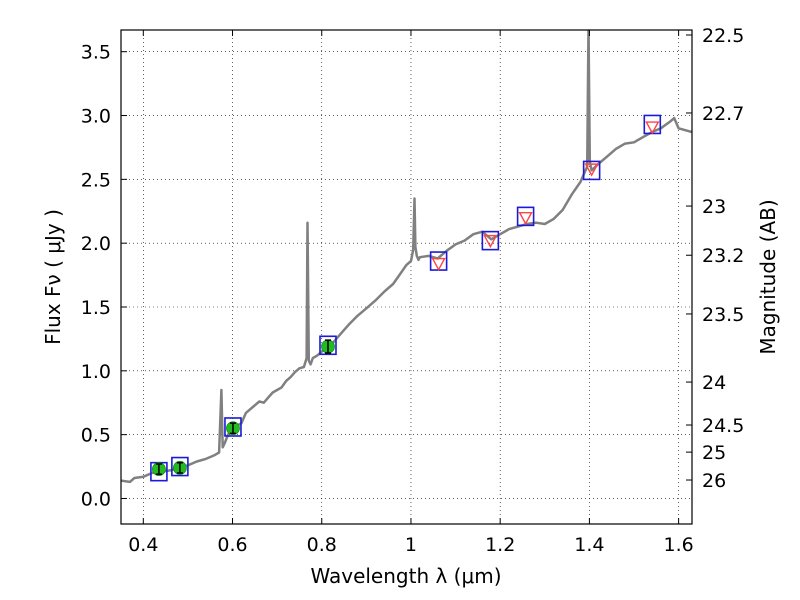 Image resolution: width=800 pixels, height=600 pixels. I want to click on x-tick-label: 1.4, so click(589, 545).